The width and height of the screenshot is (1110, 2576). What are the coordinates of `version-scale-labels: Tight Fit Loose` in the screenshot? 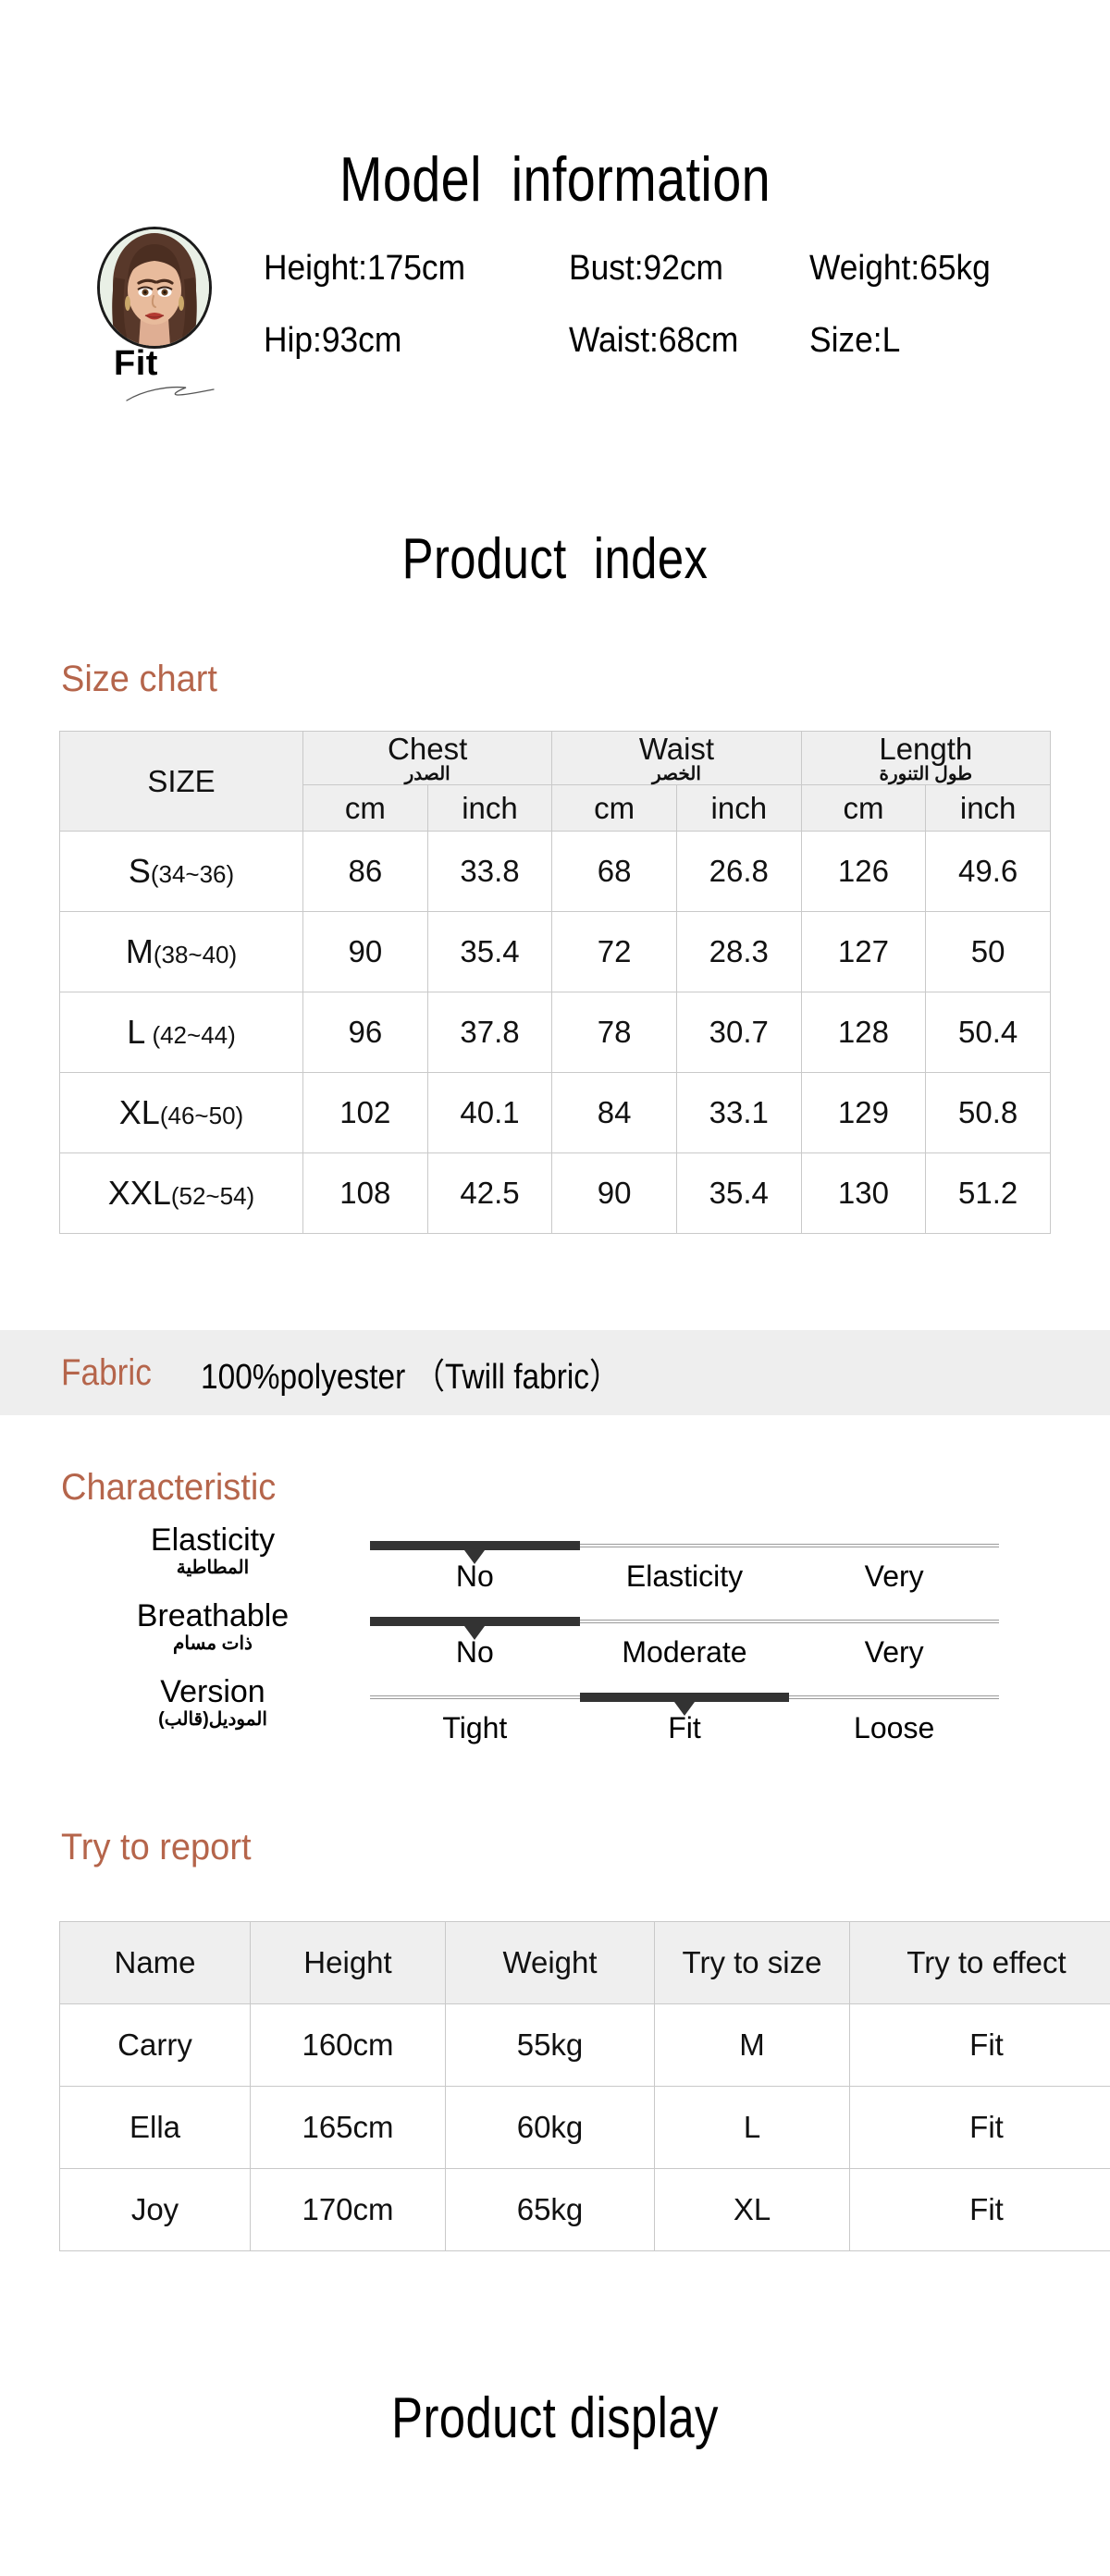 It's located at (684, 1727).